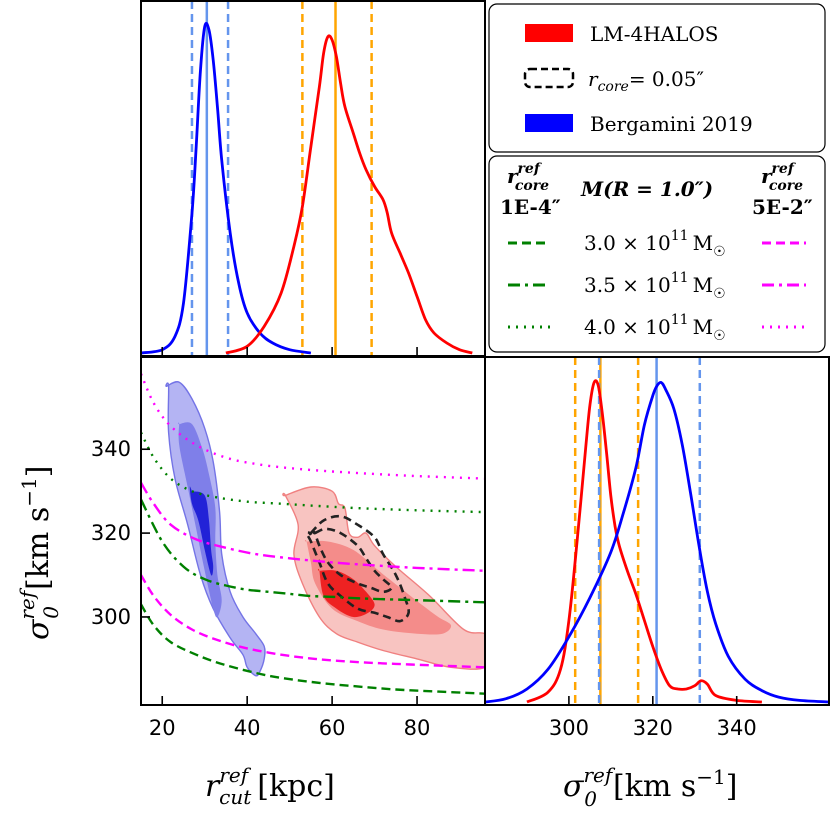 The height and width of the screenshot is (814, 831). I want to click on legend-rcore-swatch, so click(549, 78).